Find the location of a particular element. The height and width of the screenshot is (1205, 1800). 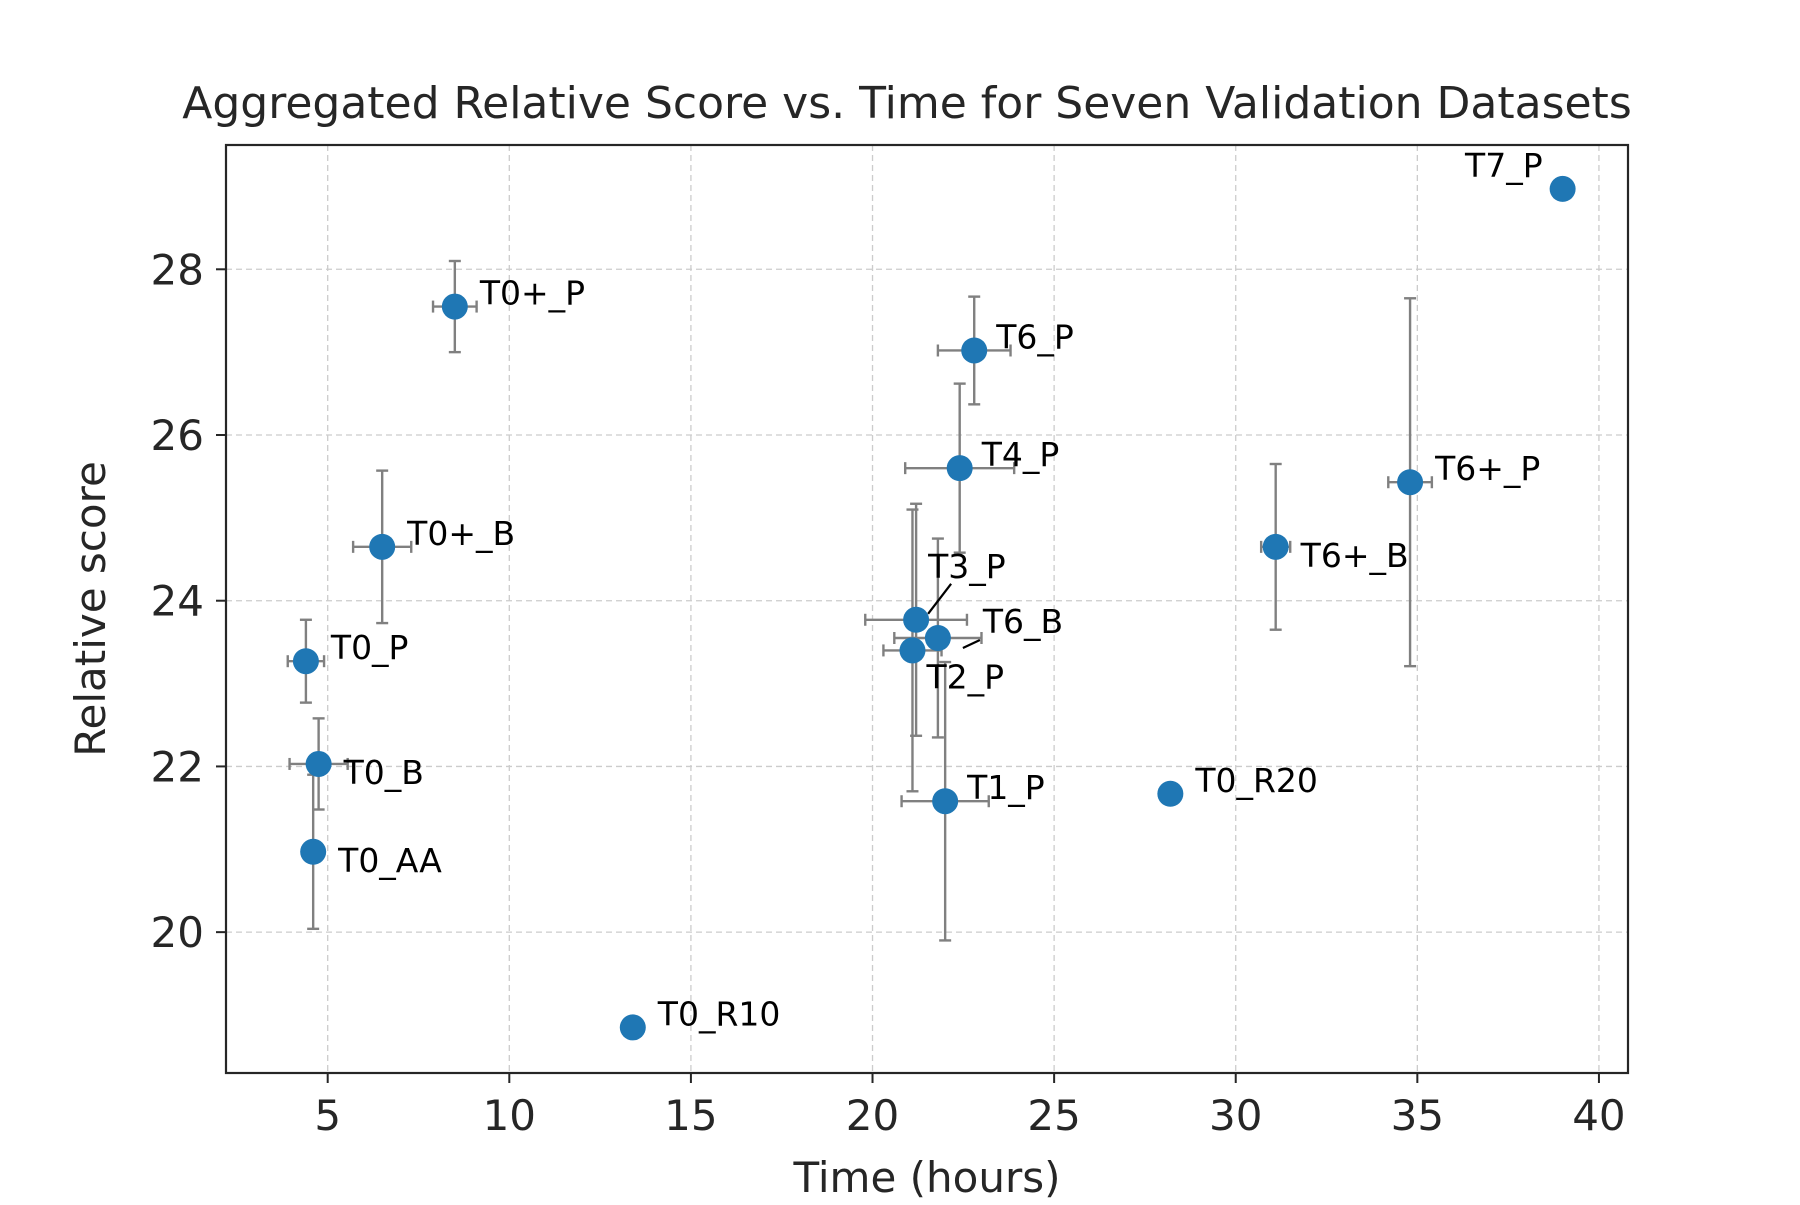

x-tick-label: 15 is located at coordinates (690, 1115).